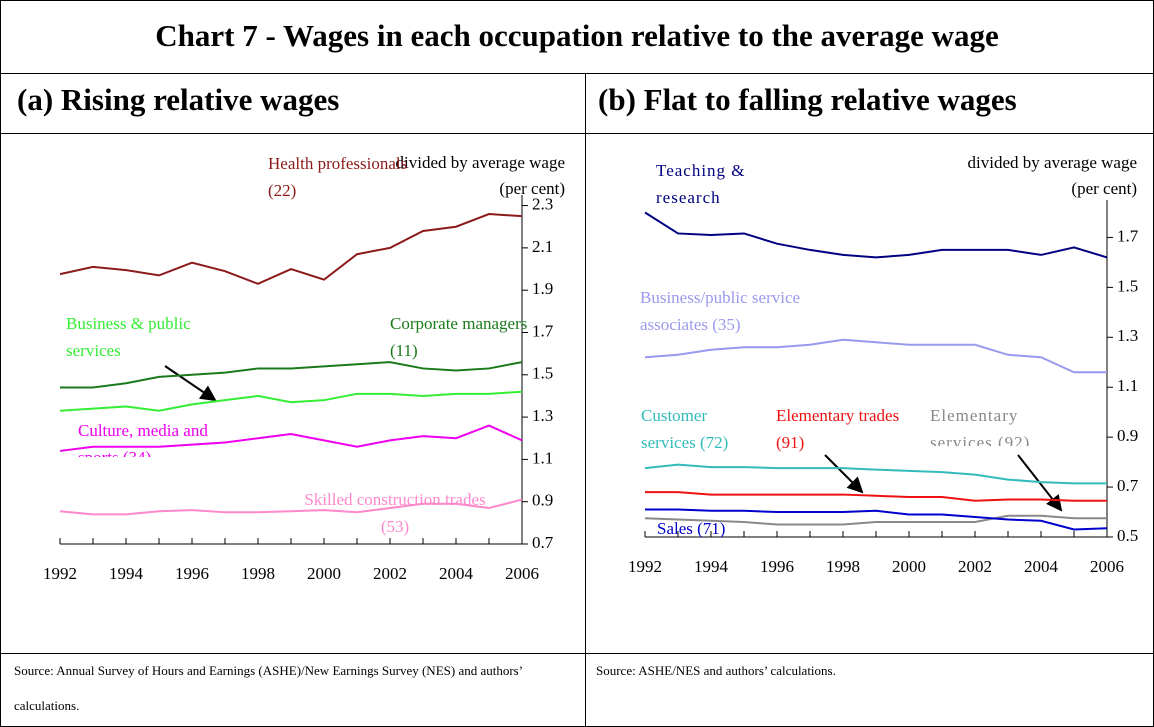 The width and height of the screenshot is (1154, 727). I want to click on y-tick-label: 2.3, so click(542, 203).